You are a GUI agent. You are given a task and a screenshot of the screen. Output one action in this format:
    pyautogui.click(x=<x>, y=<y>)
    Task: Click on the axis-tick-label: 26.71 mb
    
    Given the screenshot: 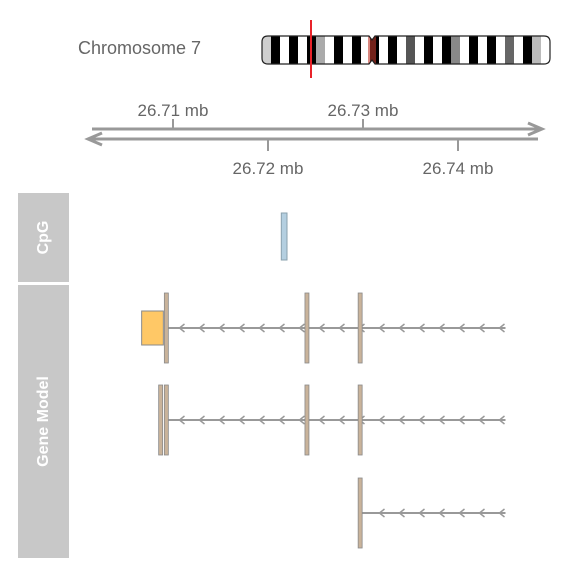 What is the action you would take?
    pyautogui.click(x=173, y=110)
    